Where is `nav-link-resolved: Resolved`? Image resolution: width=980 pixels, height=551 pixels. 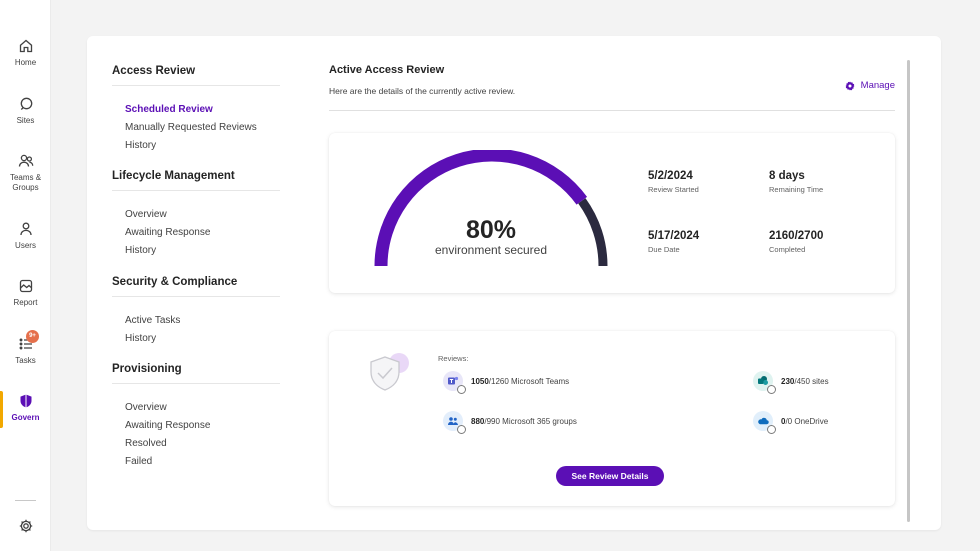
nav-link-resolved: Resolved is located at coordinates (146, 443).